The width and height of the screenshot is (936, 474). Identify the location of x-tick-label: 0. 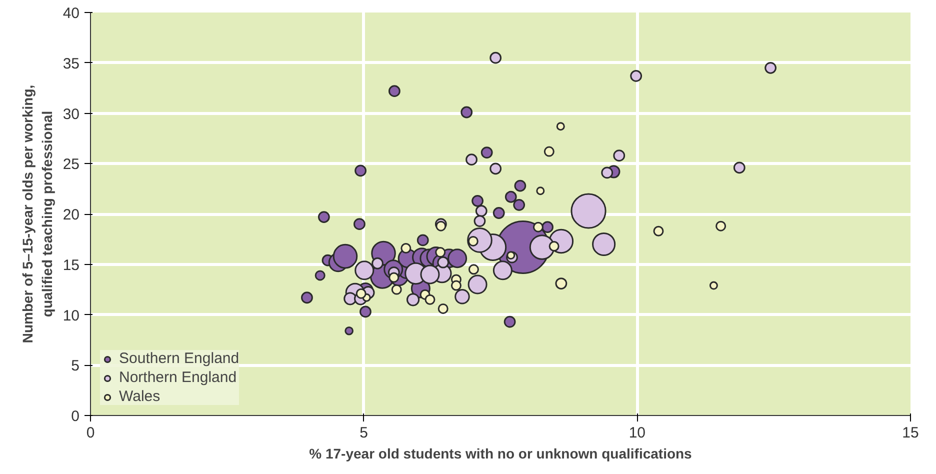
(90, 433).